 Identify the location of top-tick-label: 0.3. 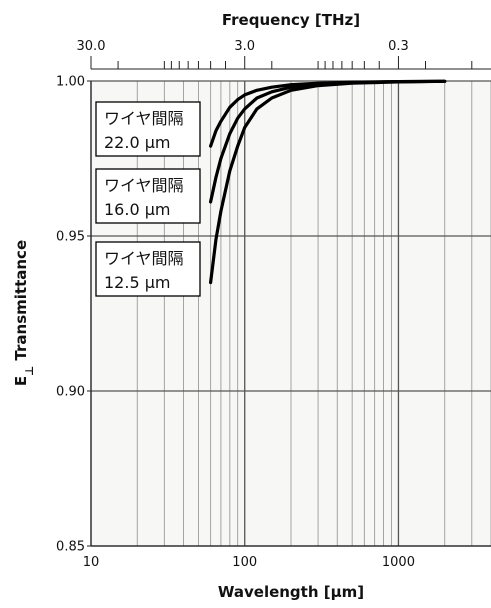
(398, 46).